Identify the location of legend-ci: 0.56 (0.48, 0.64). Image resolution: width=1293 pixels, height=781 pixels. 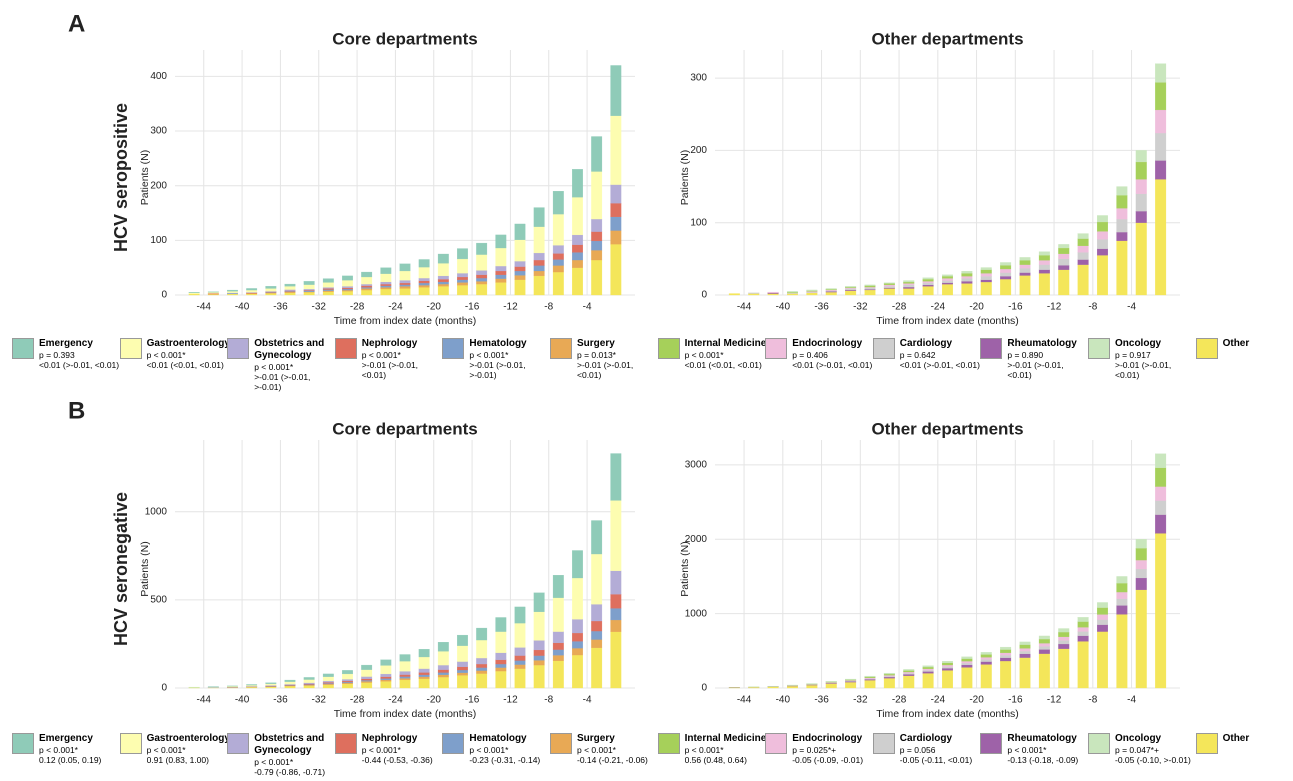
(726, 760).